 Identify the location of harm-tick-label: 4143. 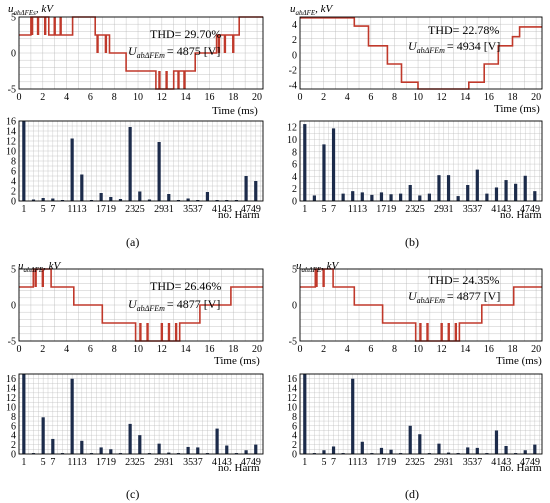
(501, 462).